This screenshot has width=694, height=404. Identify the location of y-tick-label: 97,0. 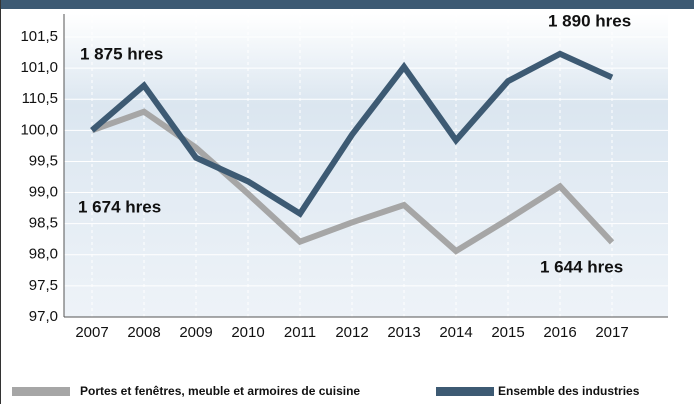
(43, 316).